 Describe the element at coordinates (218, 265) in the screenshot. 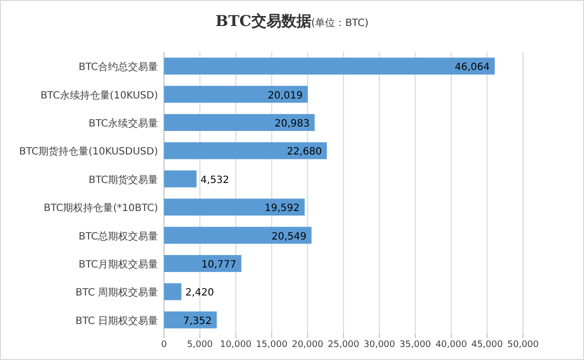

I see `data-label: 10,777` at that location.